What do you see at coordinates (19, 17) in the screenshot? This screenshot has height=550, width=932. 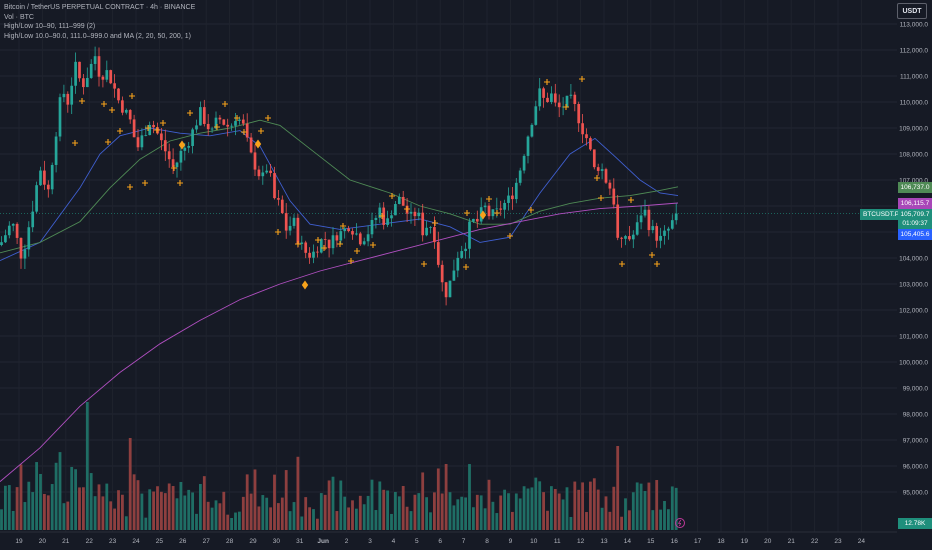 I see `volume-legend: Vol · BTC` at bounding box center [19, 17].